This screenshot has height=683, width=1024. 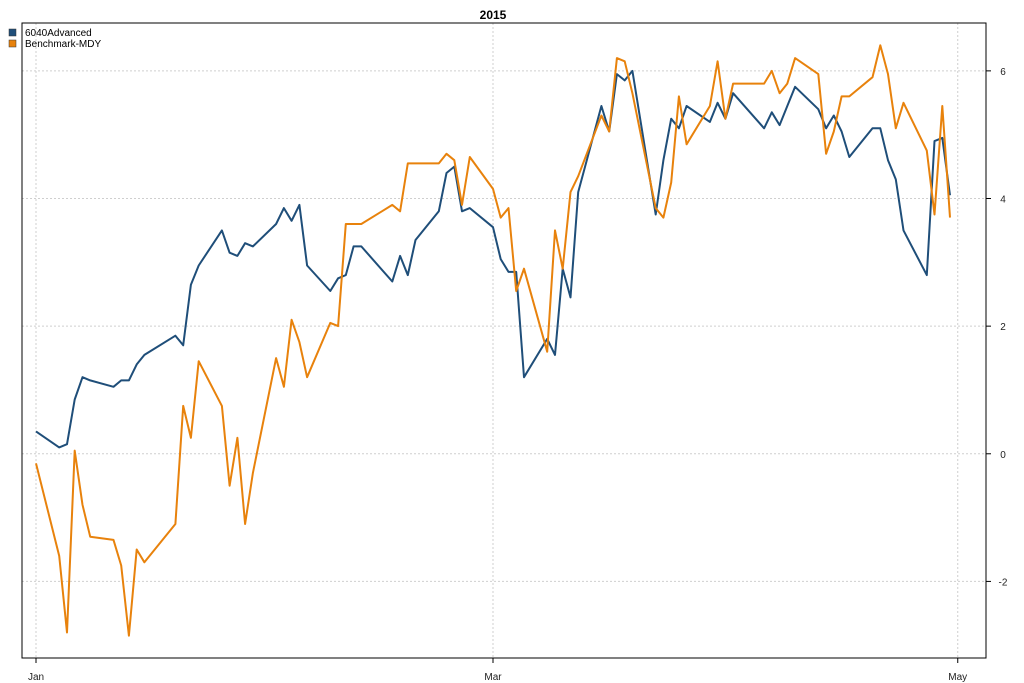 What do you see at coordinates (493, 15) in the screenshot?
I see `chart-title: 2015` at bounding box center [493, 15].